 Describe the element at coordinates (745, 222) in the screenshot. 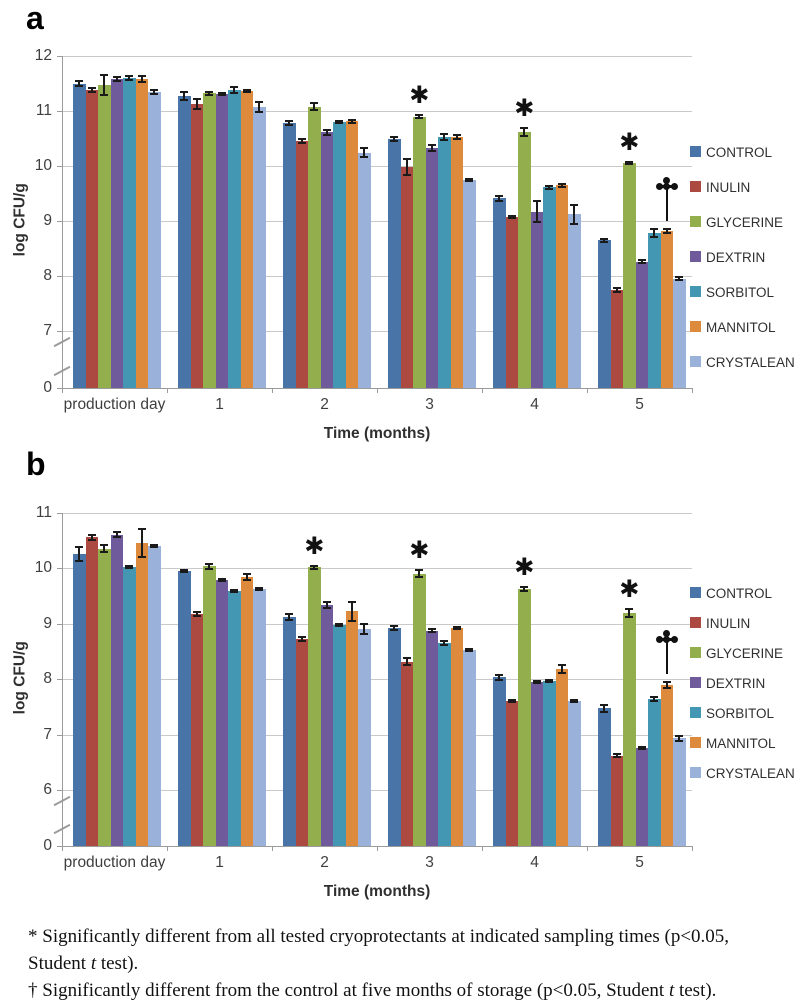

I see `legend-label-glycerine: GLYCERINE` at that location.